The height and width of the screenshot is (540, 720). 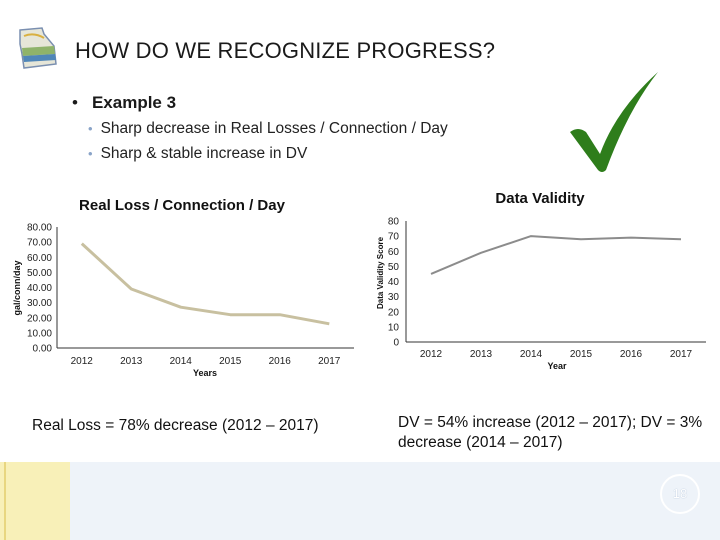 What do you see at coordinates (204, 153) in the screenshot?
I see `bullet-text: Sharp & stable increase in DV` at bounding box center [204, 153].